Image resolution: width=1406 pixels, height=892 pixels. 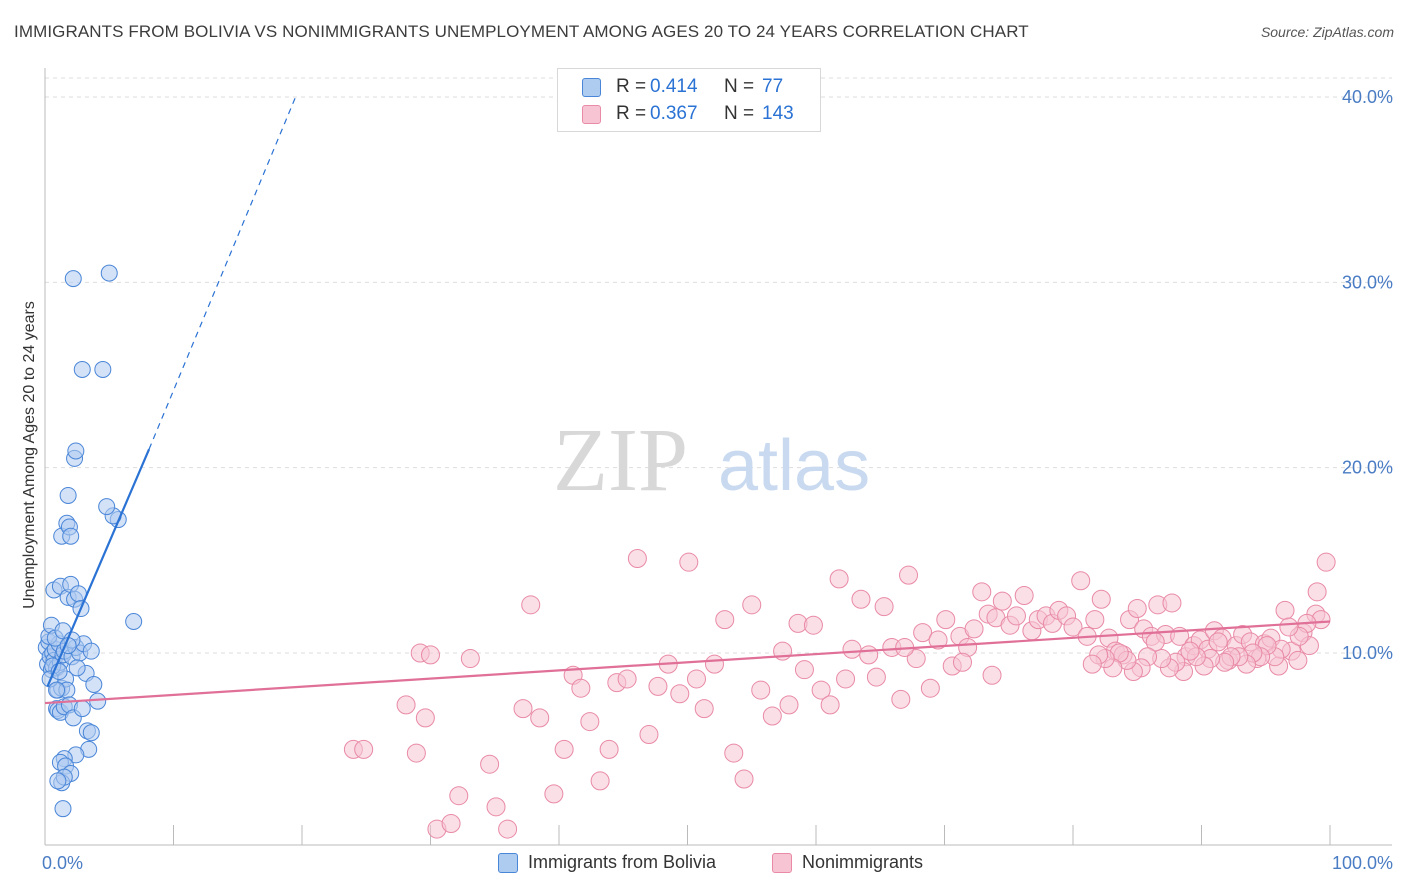 I want to click on bolivia-points, so click(x=90, y=541).